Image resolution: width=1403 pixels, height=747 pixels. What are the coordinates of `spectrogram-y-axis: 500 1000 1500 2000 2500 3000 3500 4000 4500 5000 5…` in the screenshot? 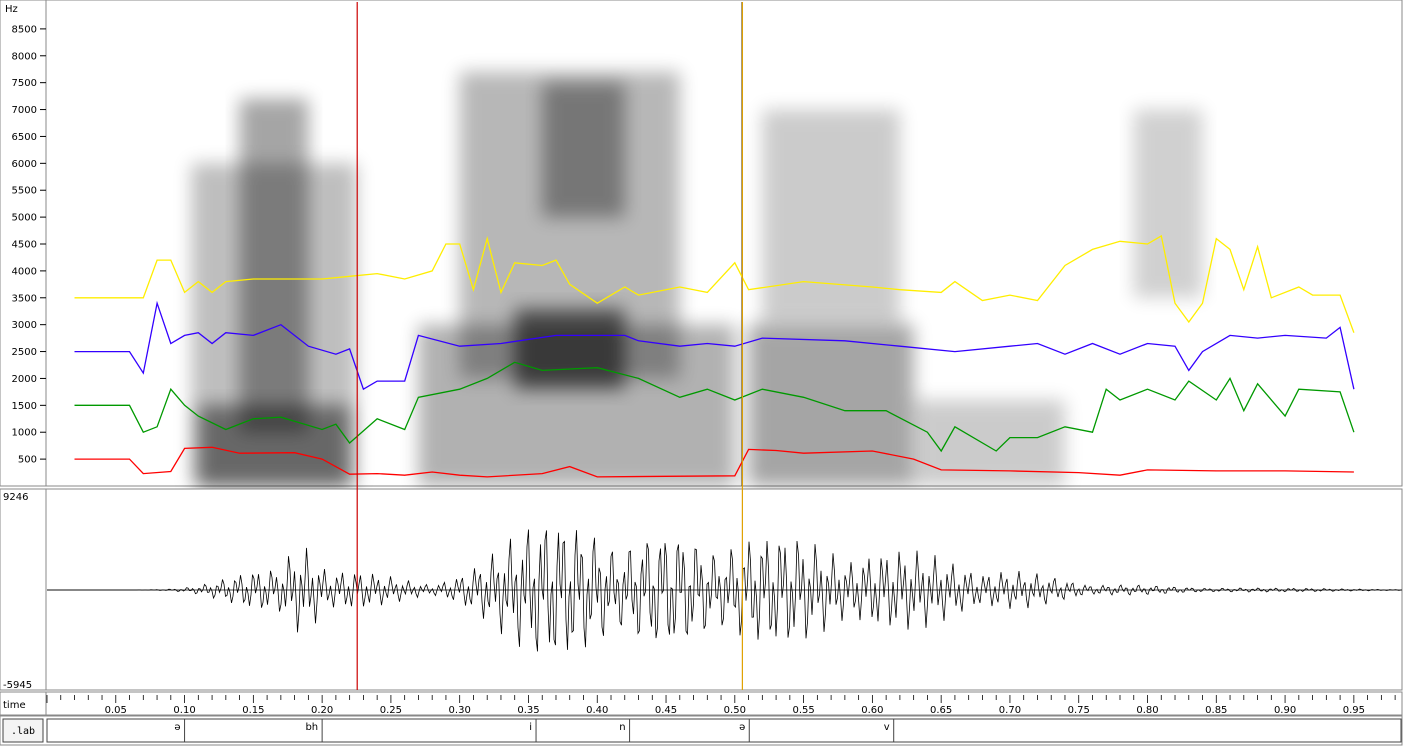 It's located at (29, 245).